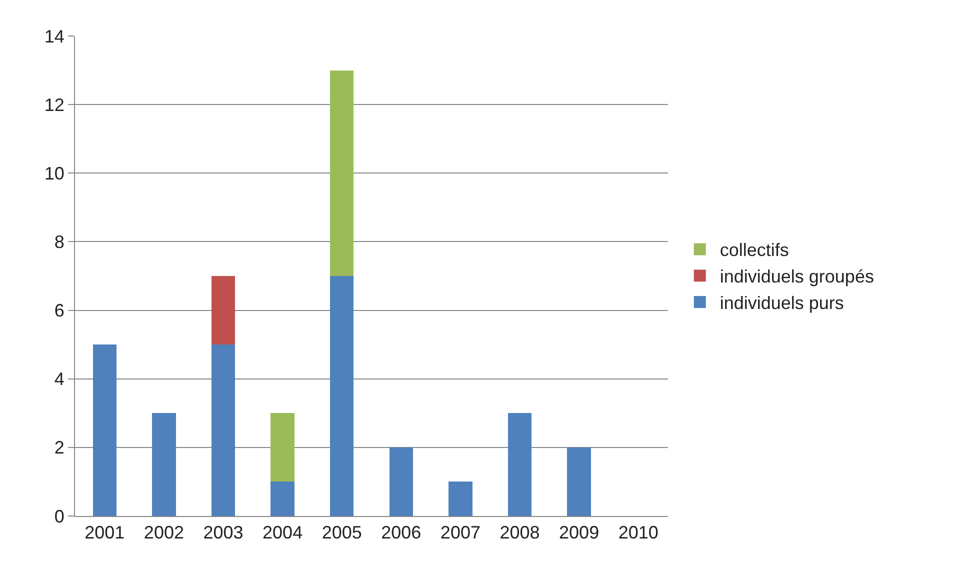  Describe the element at coordinates (59, 379) in the screenshot. I see `y-tick-label: 4` at that location.